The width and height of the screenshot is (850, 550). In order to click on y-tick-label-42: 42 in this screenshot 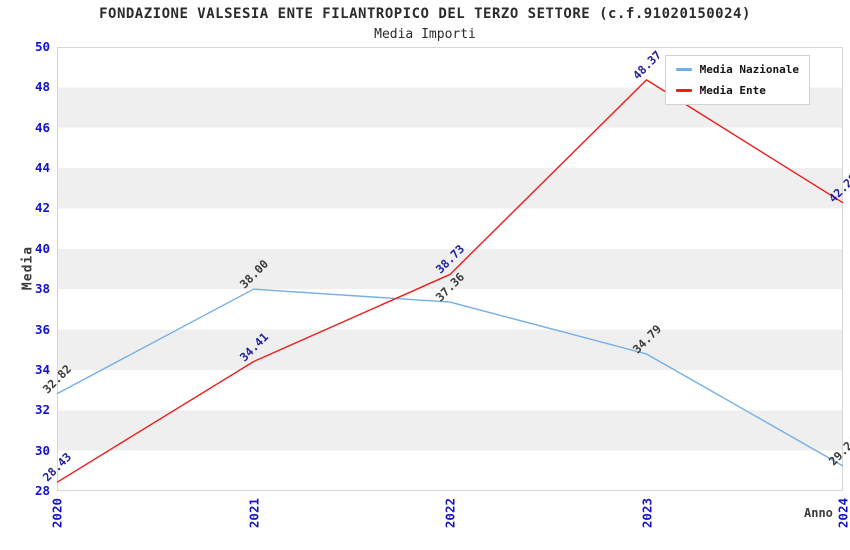, I will do `click(42, 208)`.